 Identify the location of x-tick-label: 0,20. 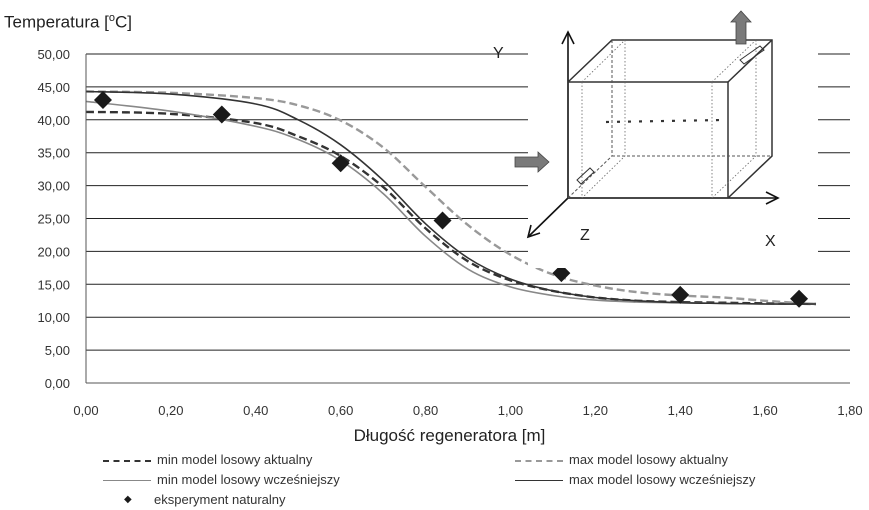
(170, 410).